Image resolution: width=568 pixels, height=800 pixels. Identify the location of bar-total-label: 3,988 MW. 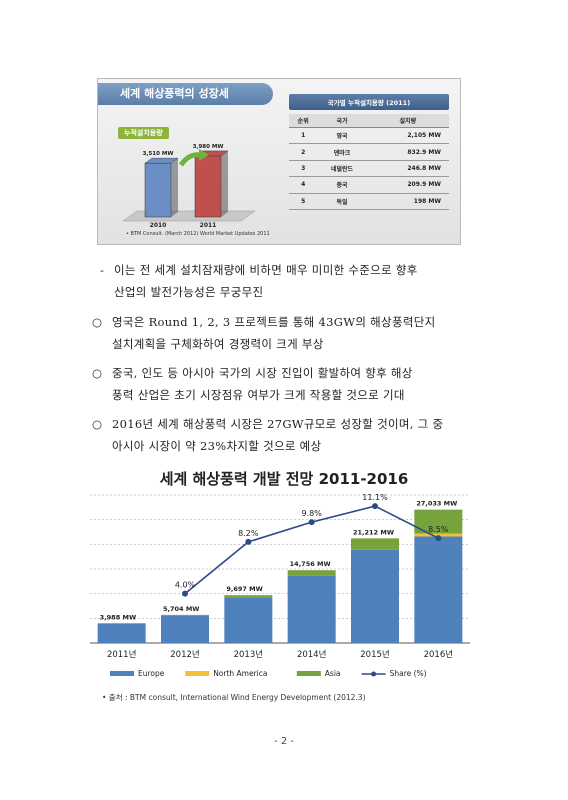
(118, 617).